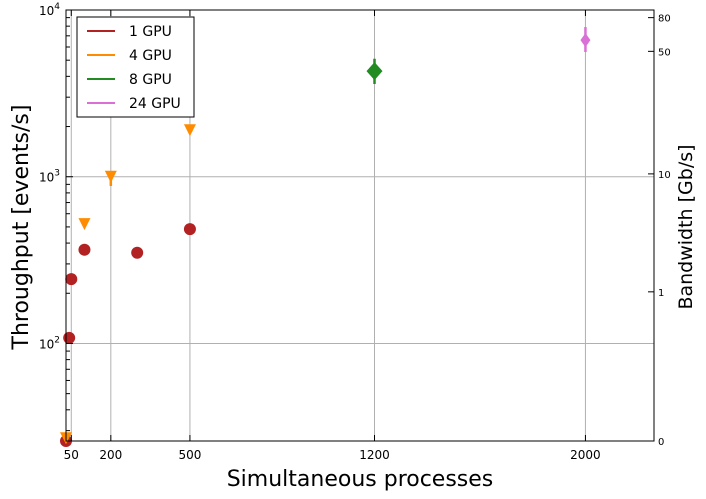 The width and height of the screenshot is (706, 499). Describe the element at coordinates (71, 455) in the screenshot. I see `x-tick-label: 50` at that location.